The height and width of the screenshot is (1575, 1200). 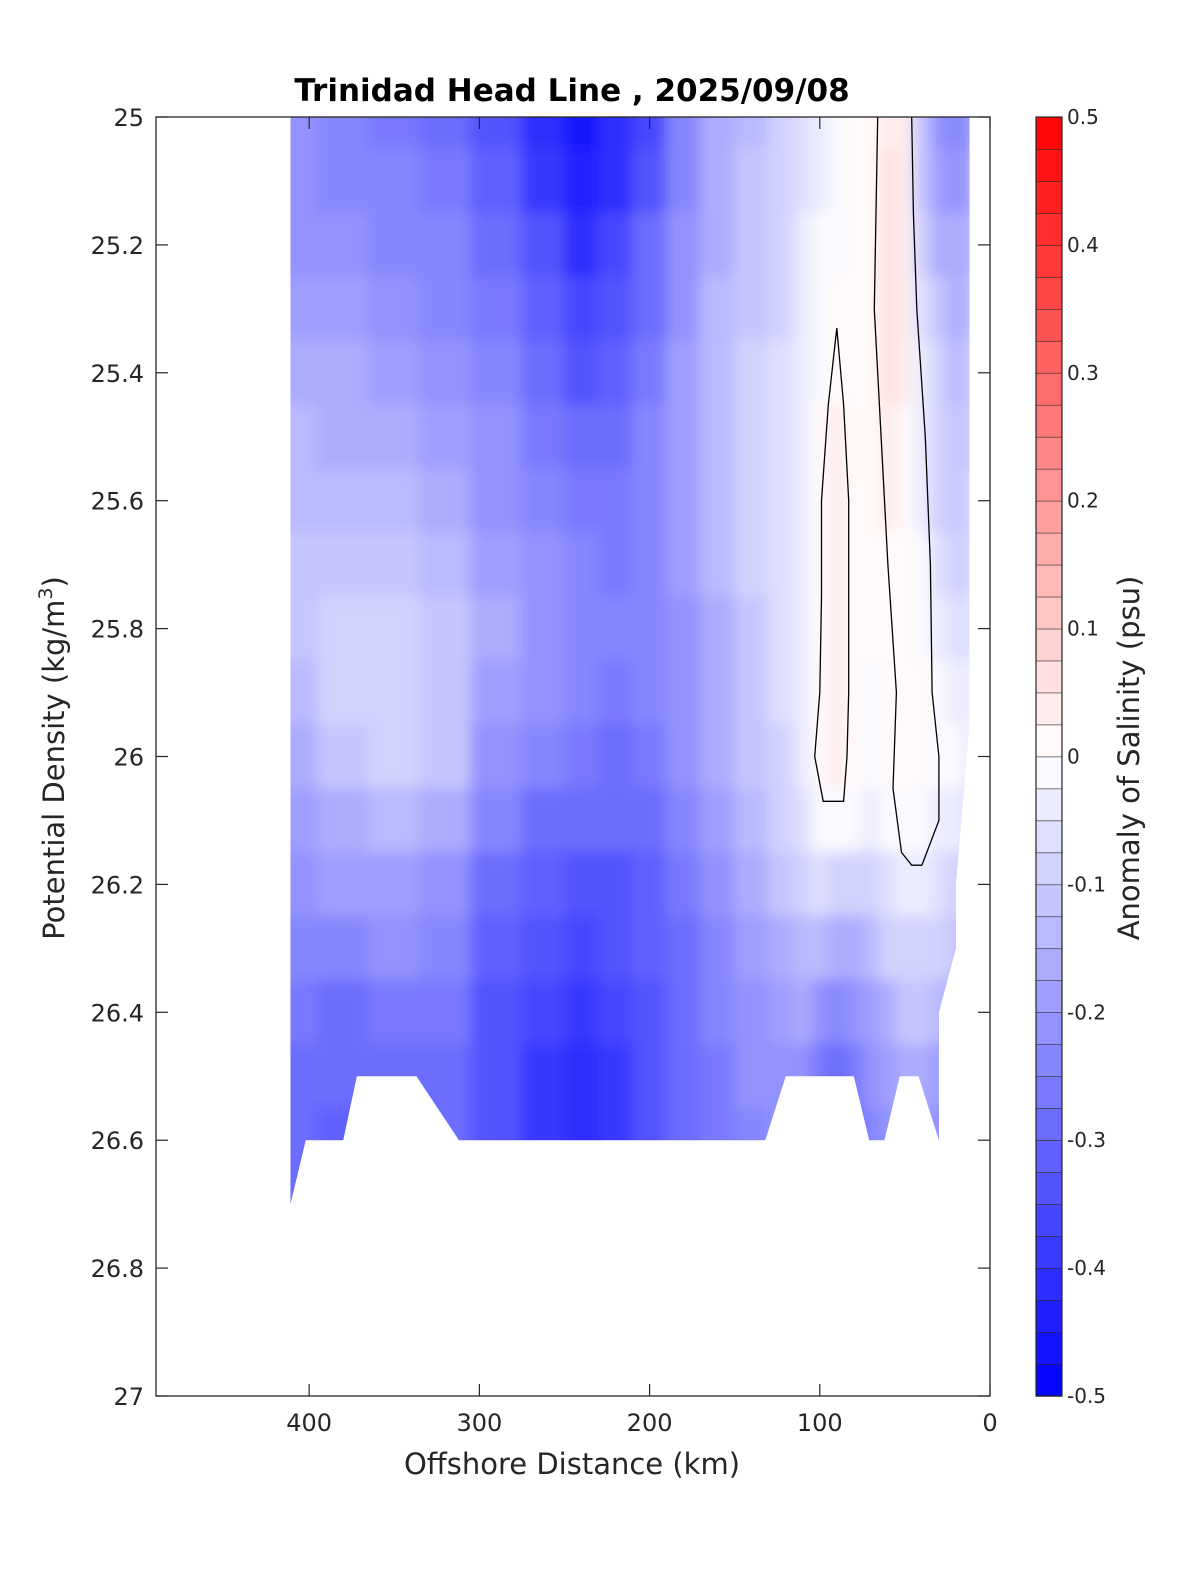 What do you see at coordinates (571, 91) in the screenshot?
I see `chart-title: Trinidad Head Line , 2025/09/08` at bounding box center [571, 91].